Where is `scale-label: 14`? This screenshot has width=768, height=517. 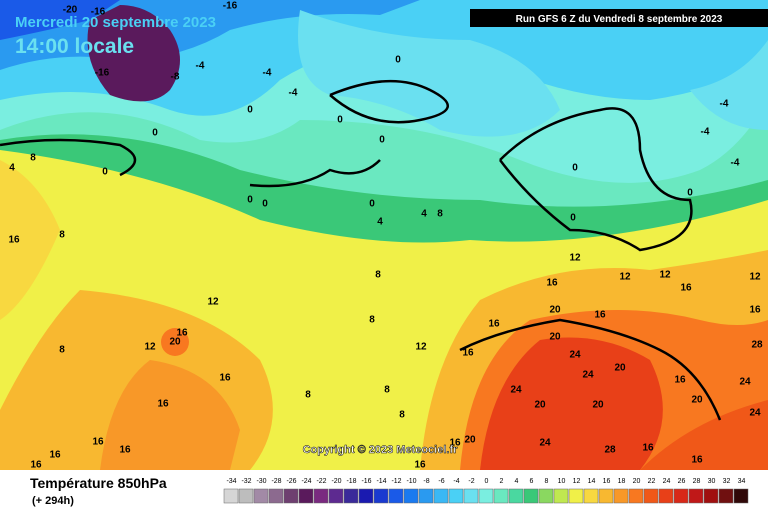 scale-label: 14 is located at coordinates (592, 481).